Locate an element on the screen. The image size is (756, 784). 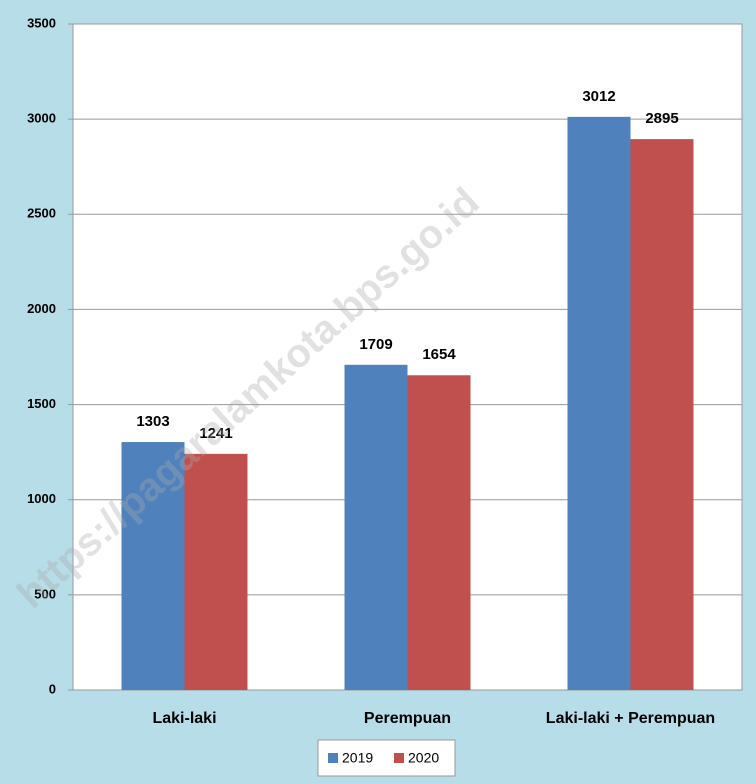
y-tick-label: 3500 is located at coordinates (41, 22).